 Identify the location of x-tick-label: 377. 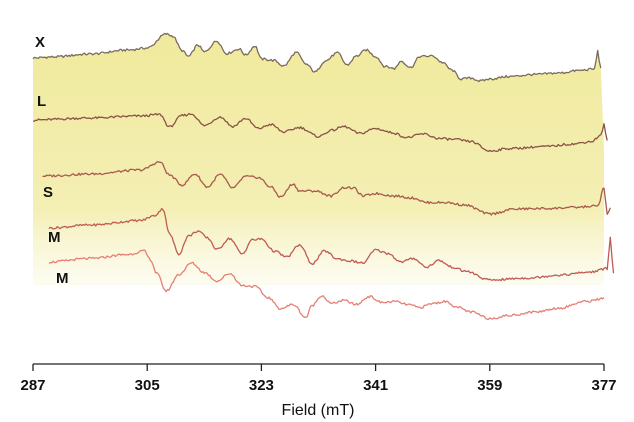
(603, 385).